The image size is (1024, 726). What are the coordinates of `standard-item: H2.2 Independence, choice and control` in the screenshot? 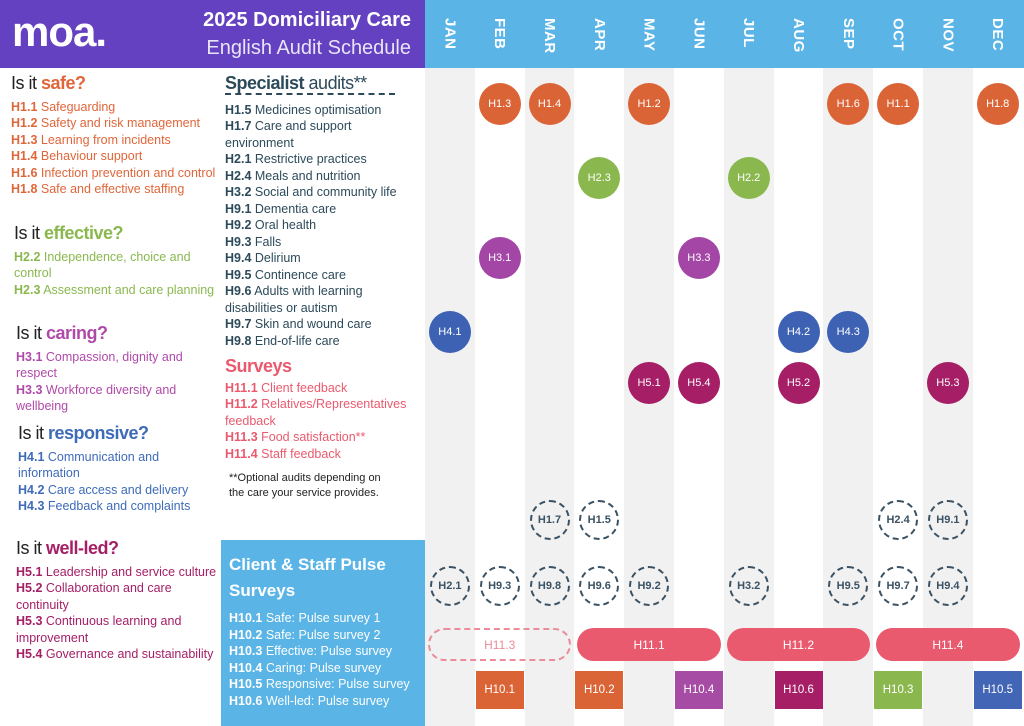 It's located at (116, 265).